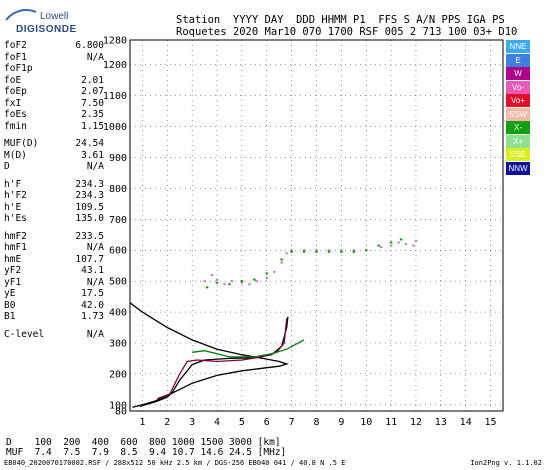 Image resolution: width=550 pixels, height=470 pixels. What do you see at coordinates (54, 271) in the screenshot?
I see `param-row: yF2 43.1` at bounding box center [54, 271].